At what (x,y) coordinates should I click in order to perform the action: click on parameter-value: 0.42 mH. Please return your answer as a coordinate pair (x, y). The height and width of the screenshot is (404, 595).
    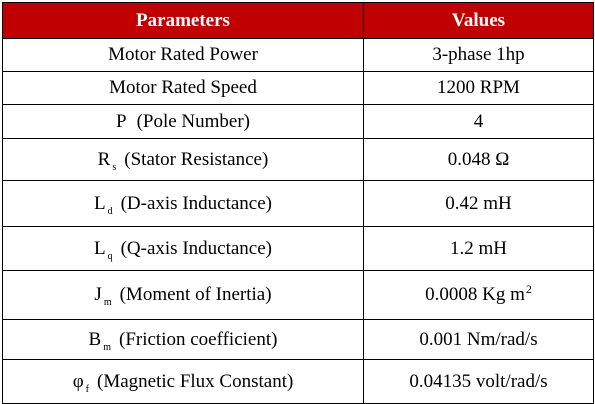
    Looking at the image, I should click on (478, 203).